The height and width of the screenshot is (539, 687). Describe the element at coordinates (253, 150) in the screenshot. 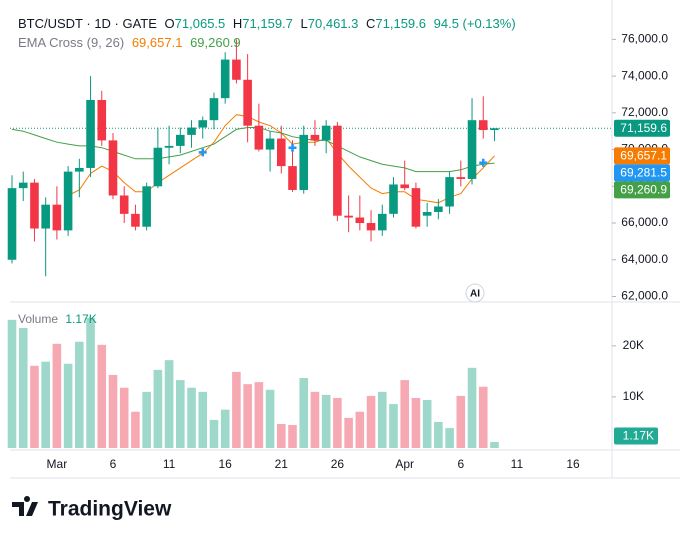

I see `ema-line` at that location.